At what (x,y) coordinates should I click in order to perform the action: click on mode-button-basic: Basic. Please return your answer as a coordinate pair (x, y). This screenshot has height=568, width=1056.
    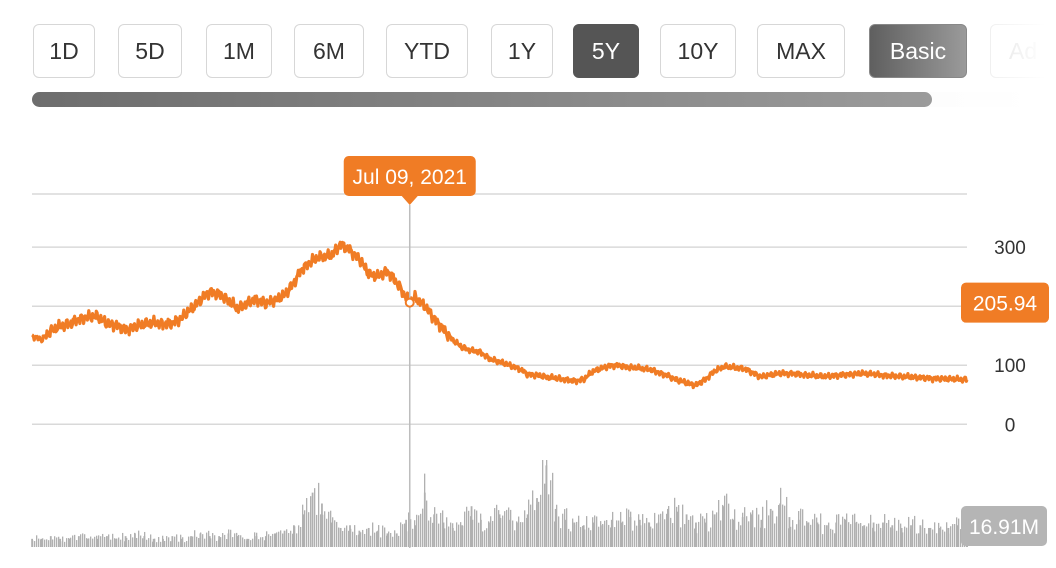
    Looking at the image, I should click on (918, 51).